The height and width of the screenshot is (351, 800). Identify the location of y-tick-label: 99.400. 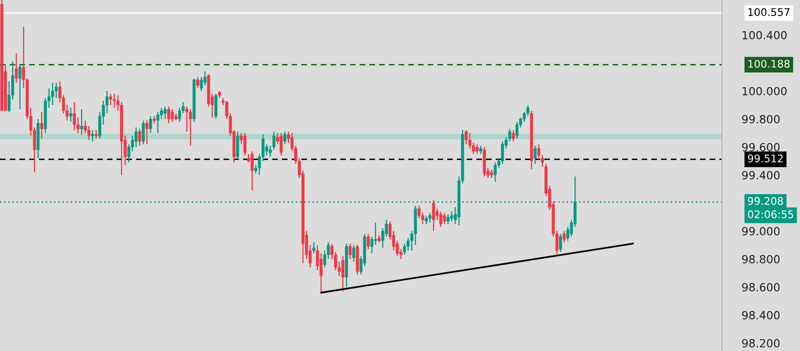
(761, 175).